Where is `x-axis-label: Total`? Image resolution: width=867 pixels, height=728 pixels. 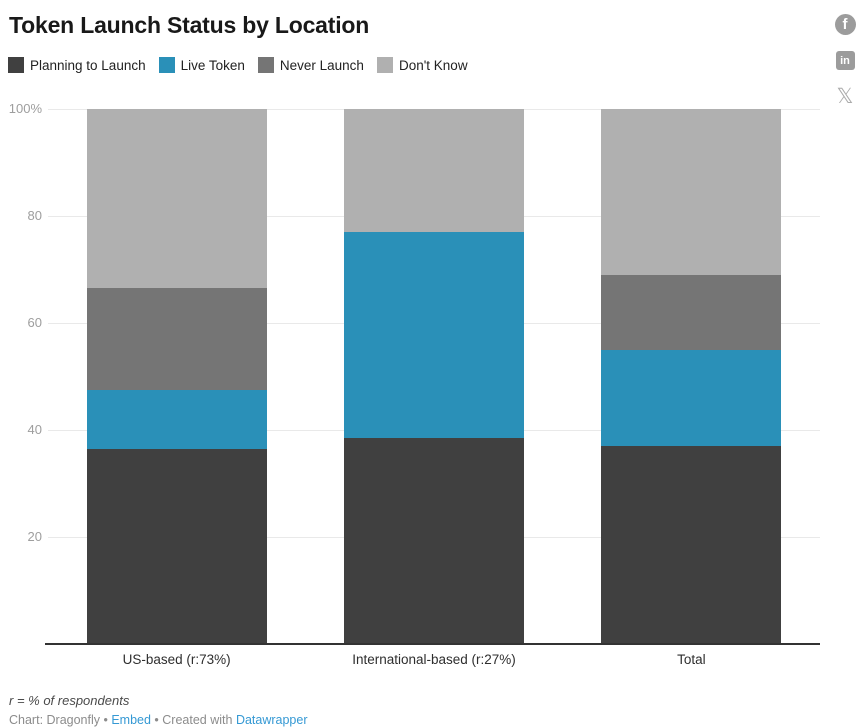
x-axis-label: Total is located at coordinates (691, 659).